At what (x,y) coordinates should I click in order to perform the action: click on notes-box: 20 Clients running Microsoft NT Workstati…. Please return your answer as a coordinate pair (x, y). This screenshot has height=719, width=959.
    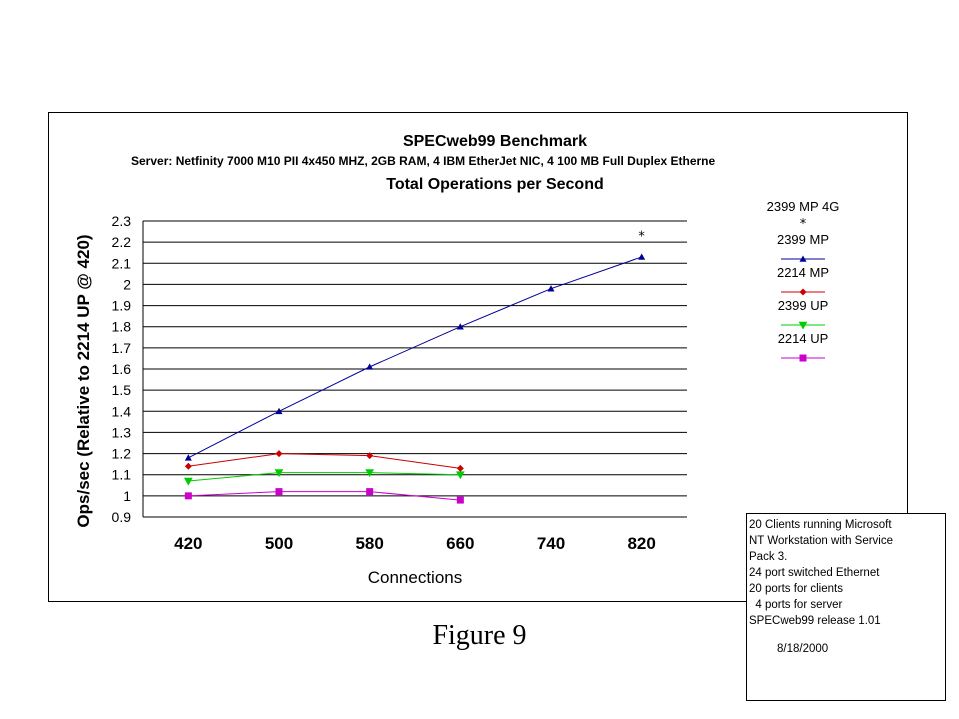
    Looking at the image, I should click on (846, 607).